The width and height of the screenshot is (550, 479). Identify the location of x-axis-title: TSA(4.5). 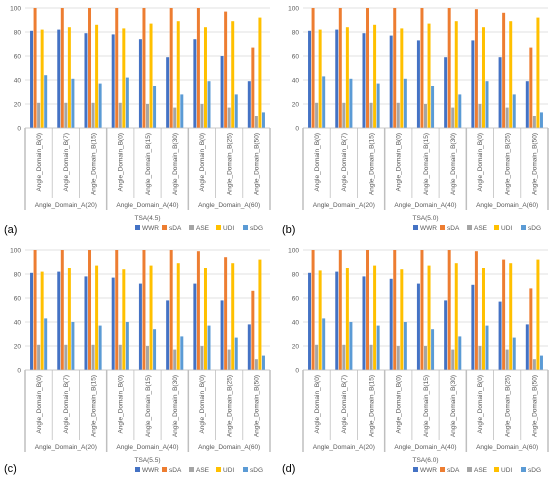
(147, 218).